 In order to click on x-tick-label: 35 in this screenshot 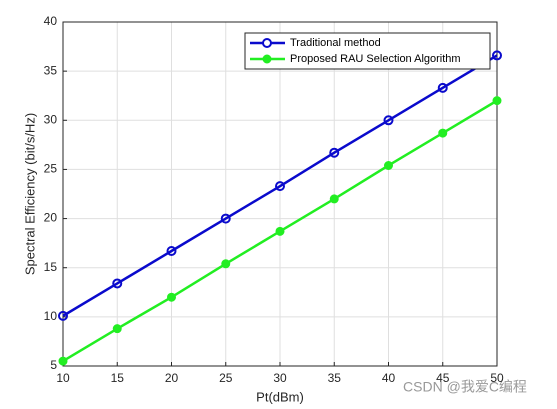, I will do `click(335, 378)`.